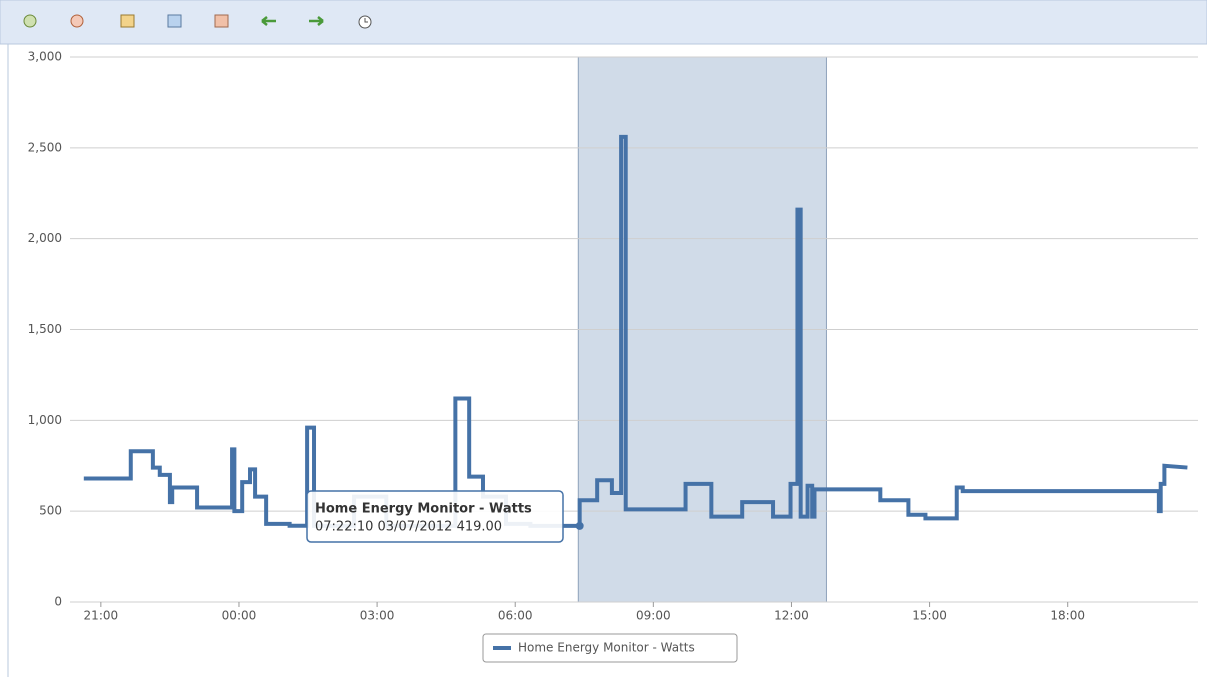 This screenshot has height=681, width=1207. I want to click on tooltip-box, so click(435, 516).